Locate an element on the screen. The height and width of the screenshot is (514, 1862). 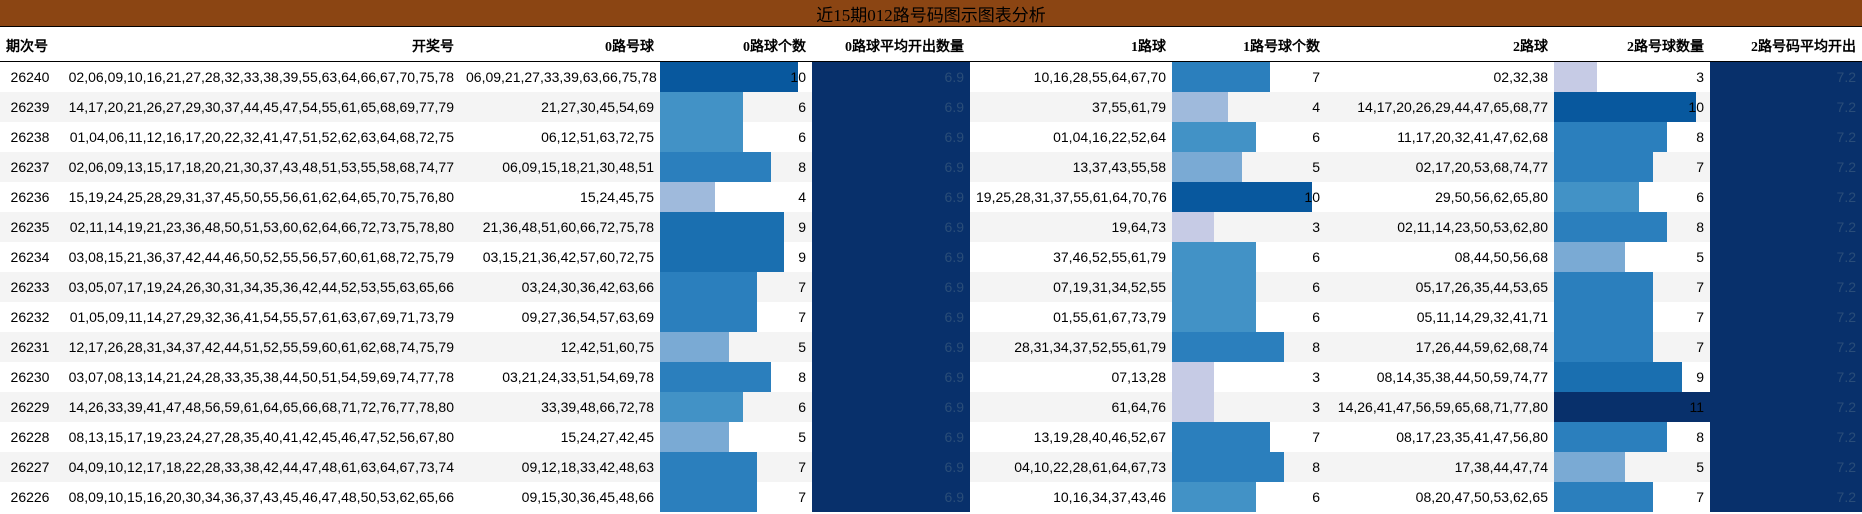
road2-count-cell-value: 8 is located at coordinates (1700, 137).